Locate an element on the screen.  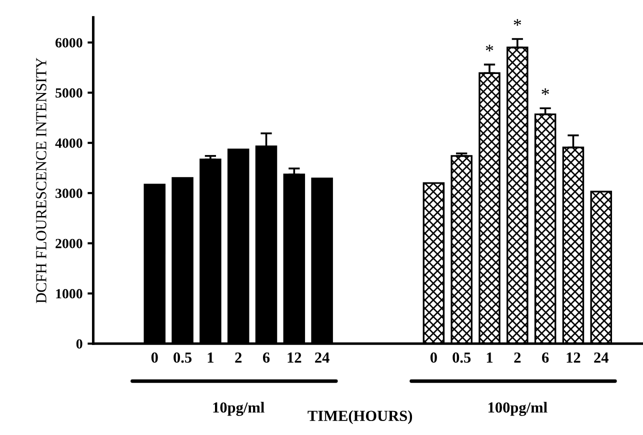
y-tick-label: 5000 is located at coordinates (69, 93).